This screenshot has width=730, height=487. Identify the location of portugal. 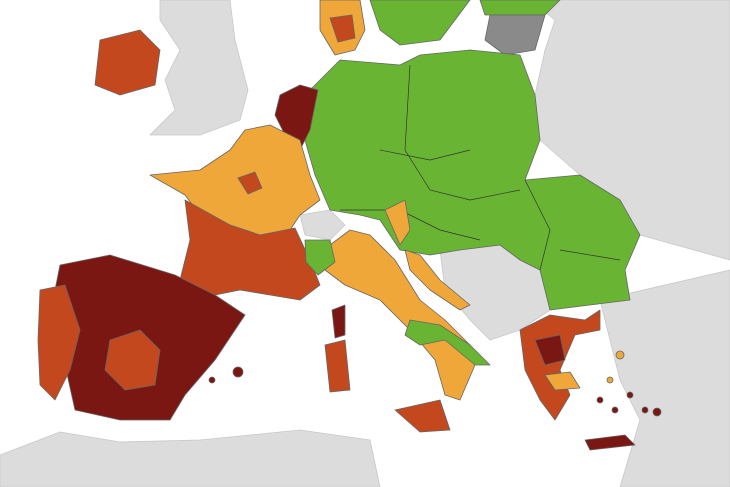
(59, 342).